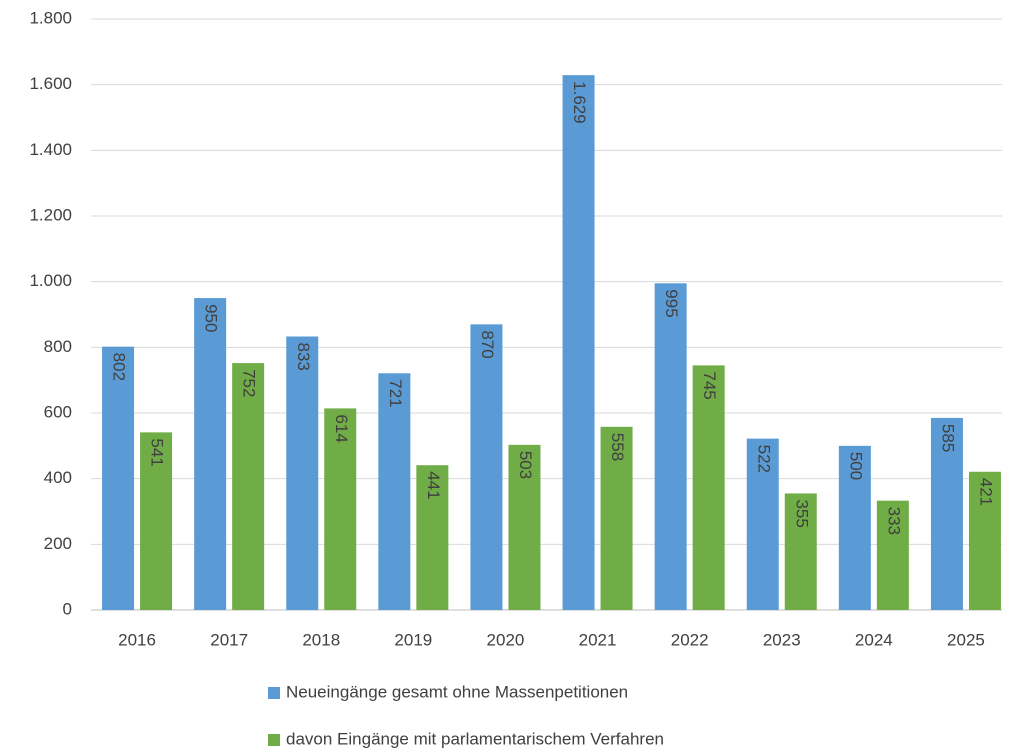  I want to click on y-tick-label: 400, so click(58, 477).